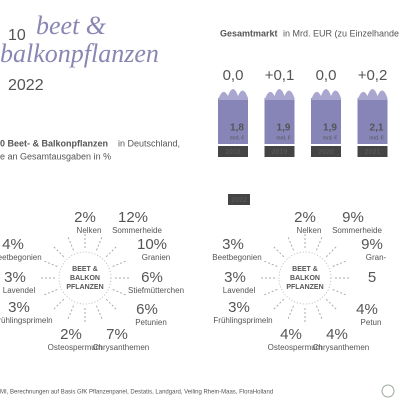 The image size is (400, 400). I want to click on title-line1: beet &, so click(71, 25).